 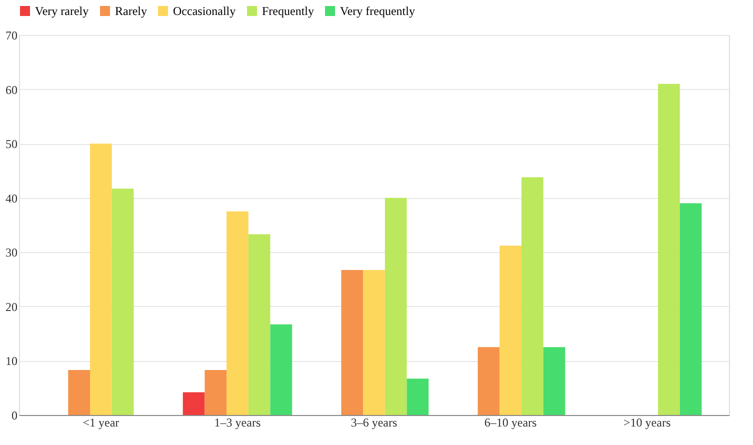 I want to click on y-tick-label: 20, so click(x=12, y=307).